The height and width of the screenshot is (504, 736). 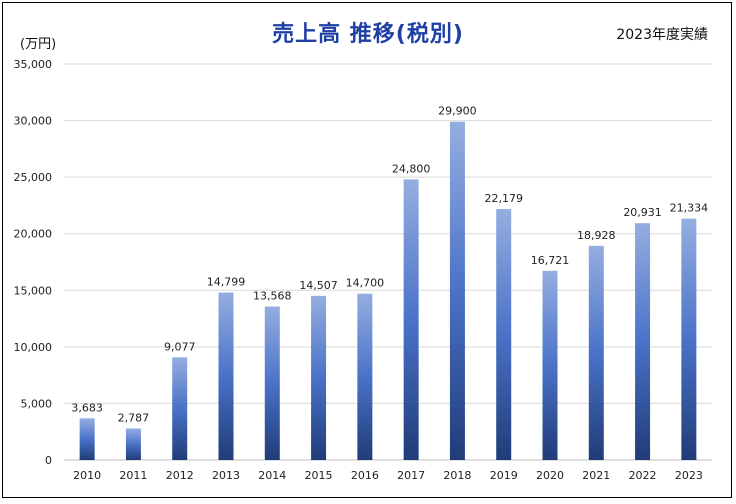 What do you see at coordinates (642, 212) in the screenshot?
I see `data-label-2022: 20,931` at bounding box center [642, 212].